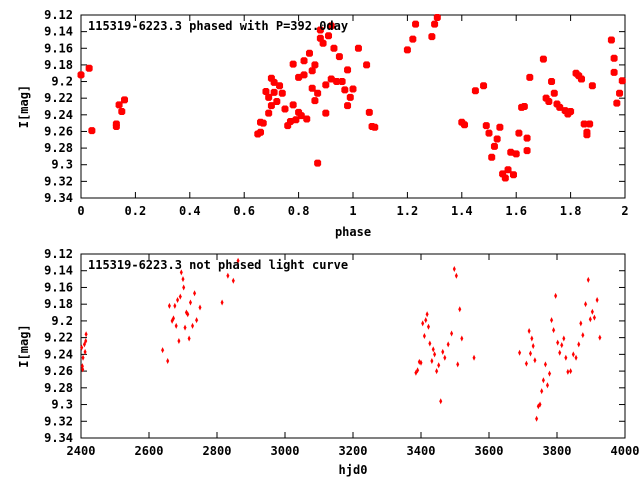 Image resolution: width=640 pixels, height=480 pixels. Describe the element at coordinates (299, 211) in the screenshot. I see `x-tick-label: 0.8` at that location.